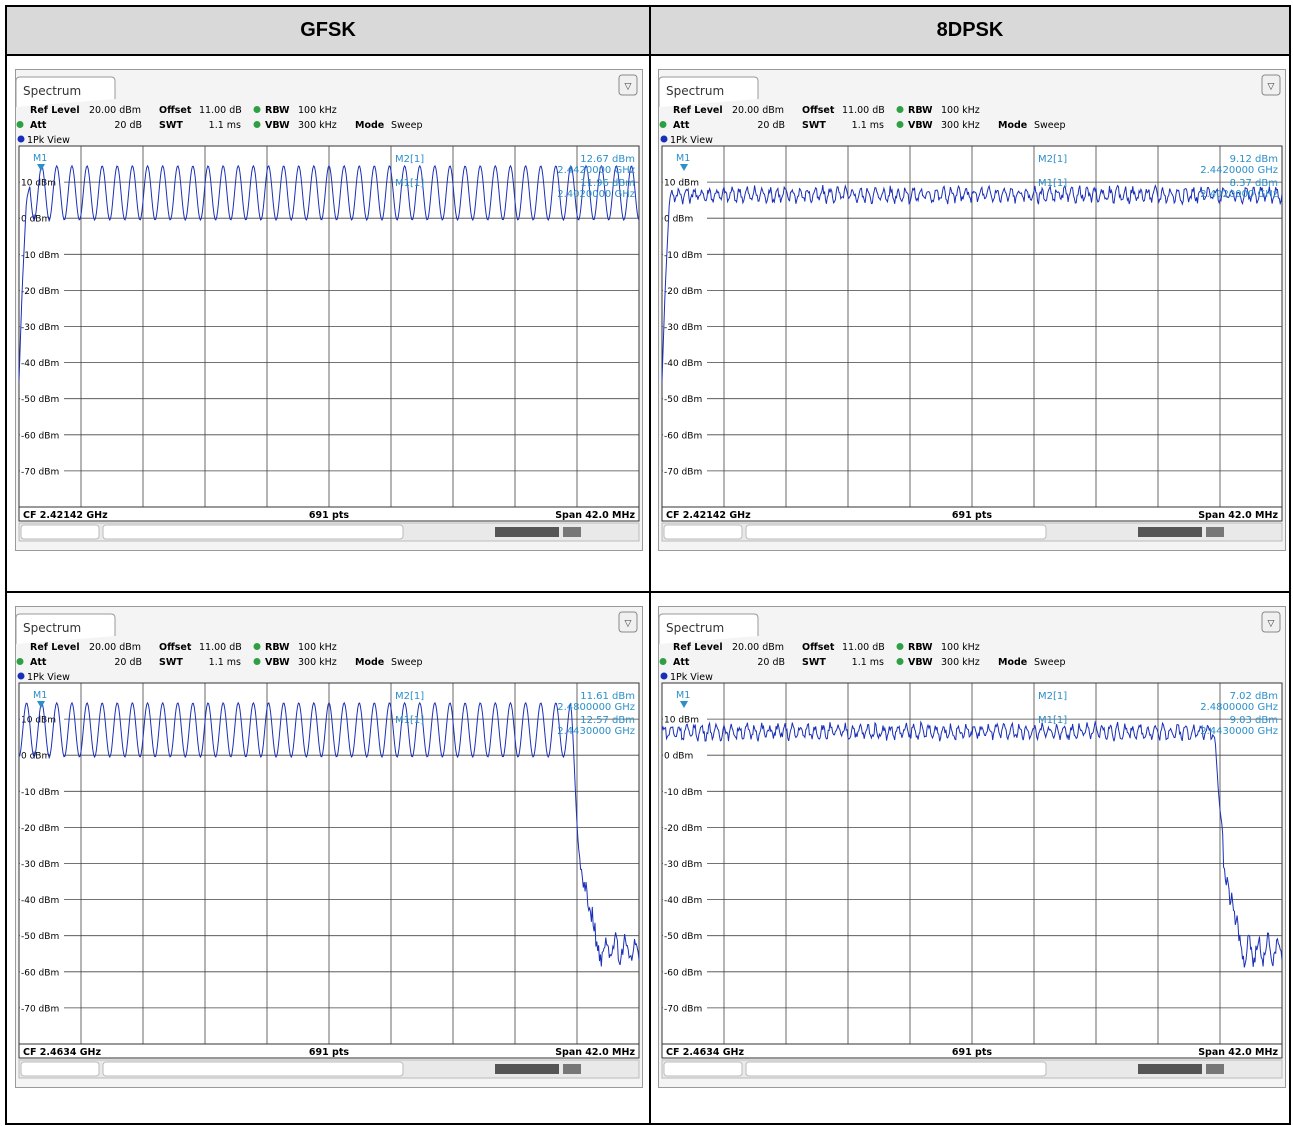  What do you see at coordinates (607, 159) in the screenshot?
I see `readout-m2-level: 12.67 dBm` at bounding box center [607, 159].